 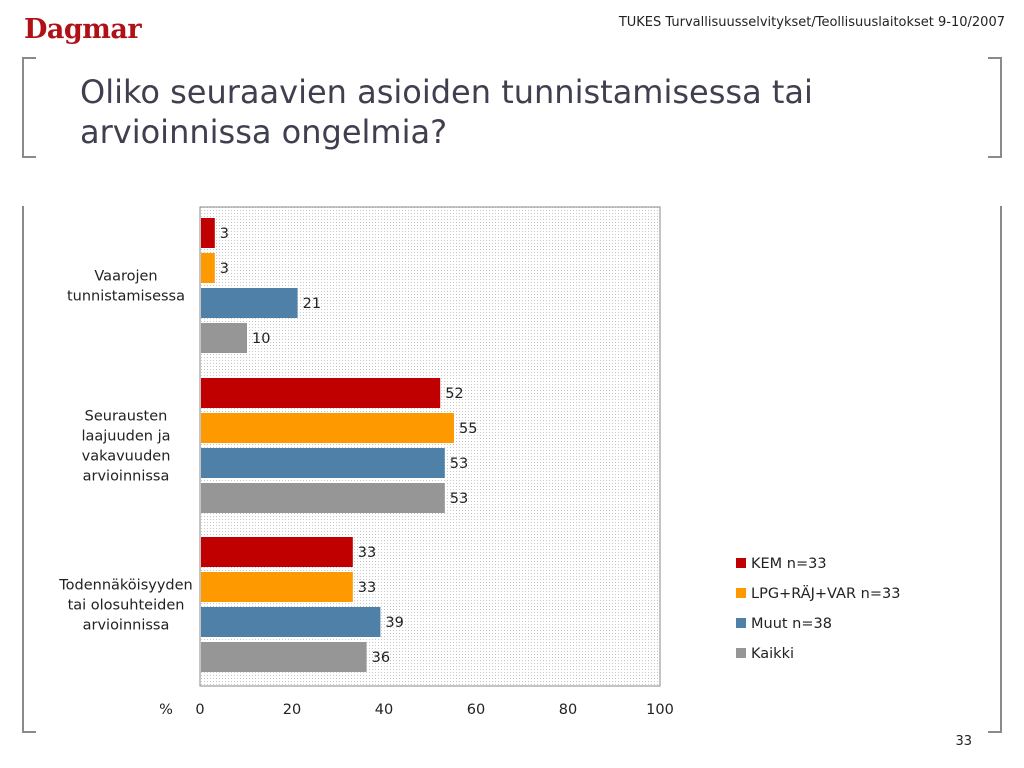 I want to click on category-label-1-line-2: tunnistamisessa, so click(x=126, y=297).